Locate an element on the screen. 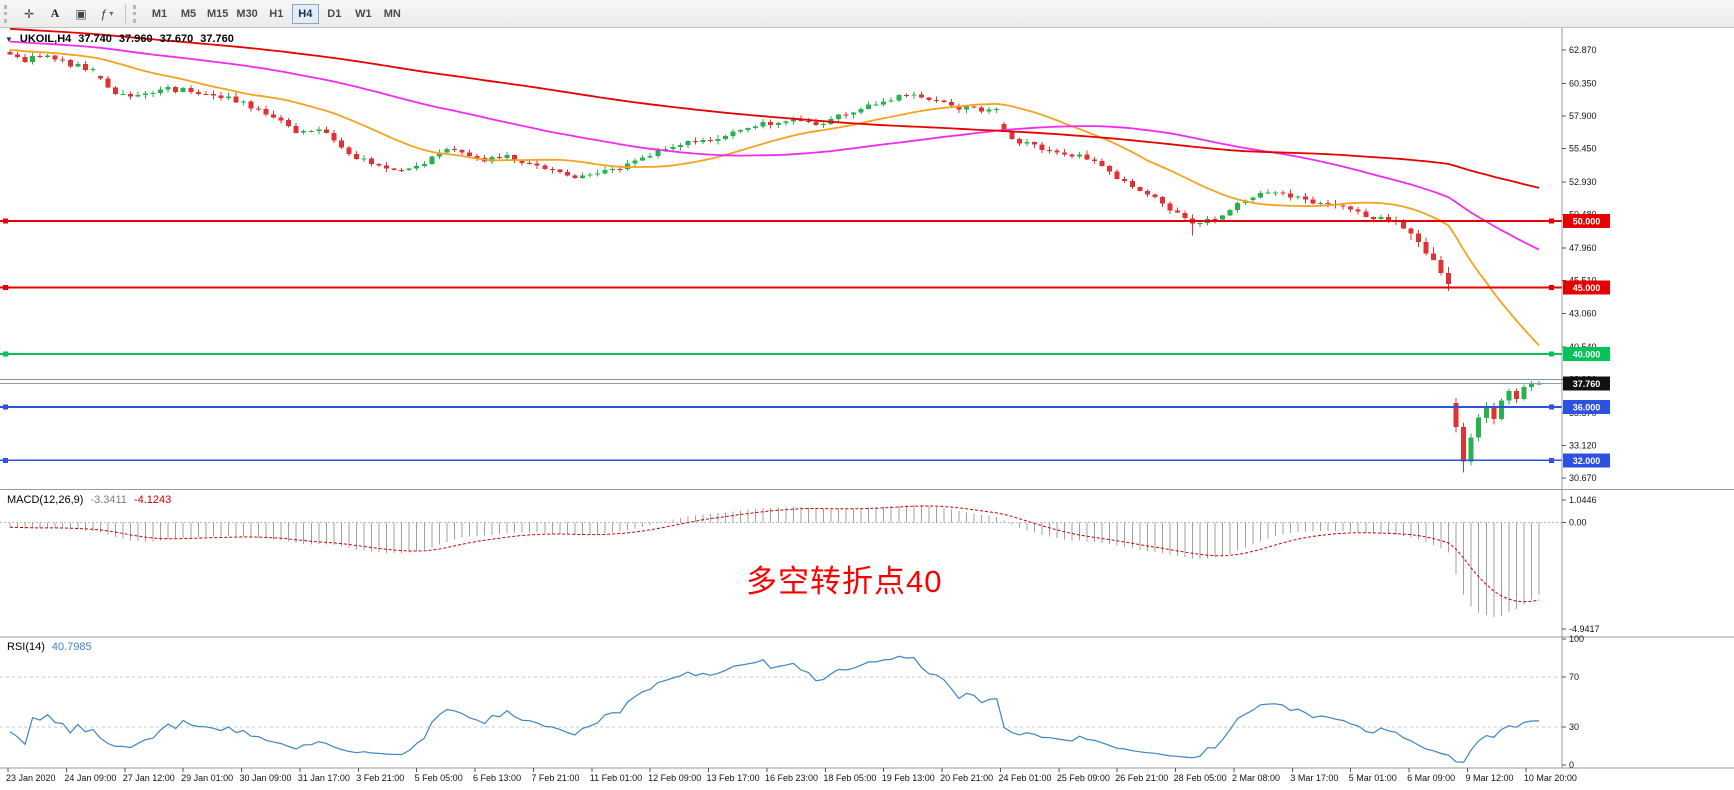 The width and height of the screenshot is (1734, 790). svg-text: 2 Mar 08:00 is located at coordinates (1256, 778).